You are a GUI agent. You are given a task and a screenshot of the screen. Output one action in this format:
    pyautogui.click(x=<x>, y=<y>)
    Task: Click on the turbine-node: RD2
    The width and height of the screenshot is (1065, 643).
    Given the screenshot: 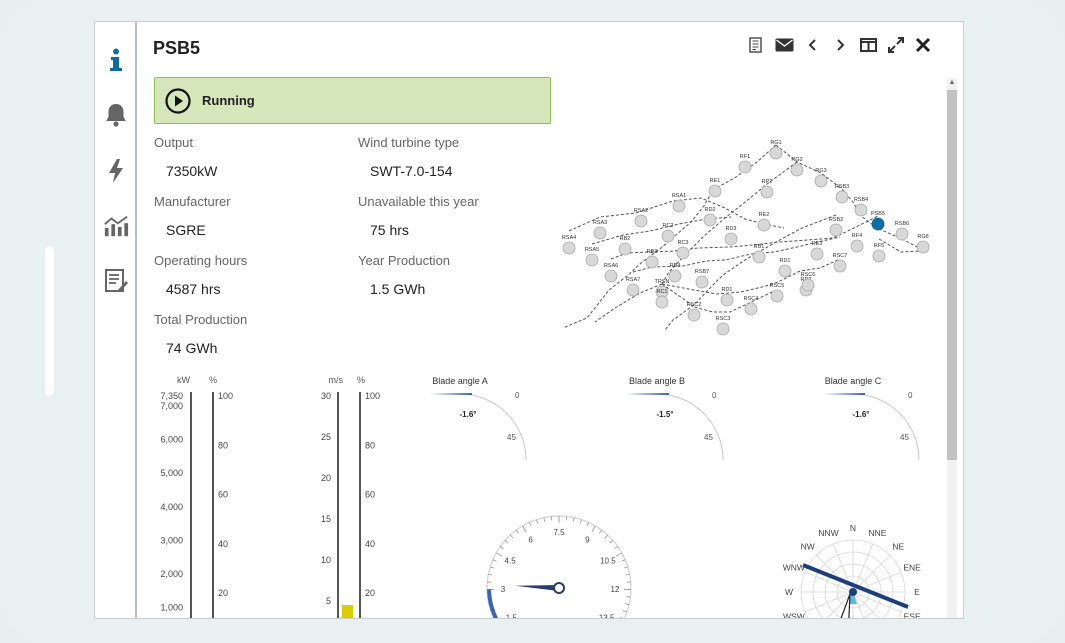 What is the action you would take?
    pyautogui.click(x=710, y=217)
    